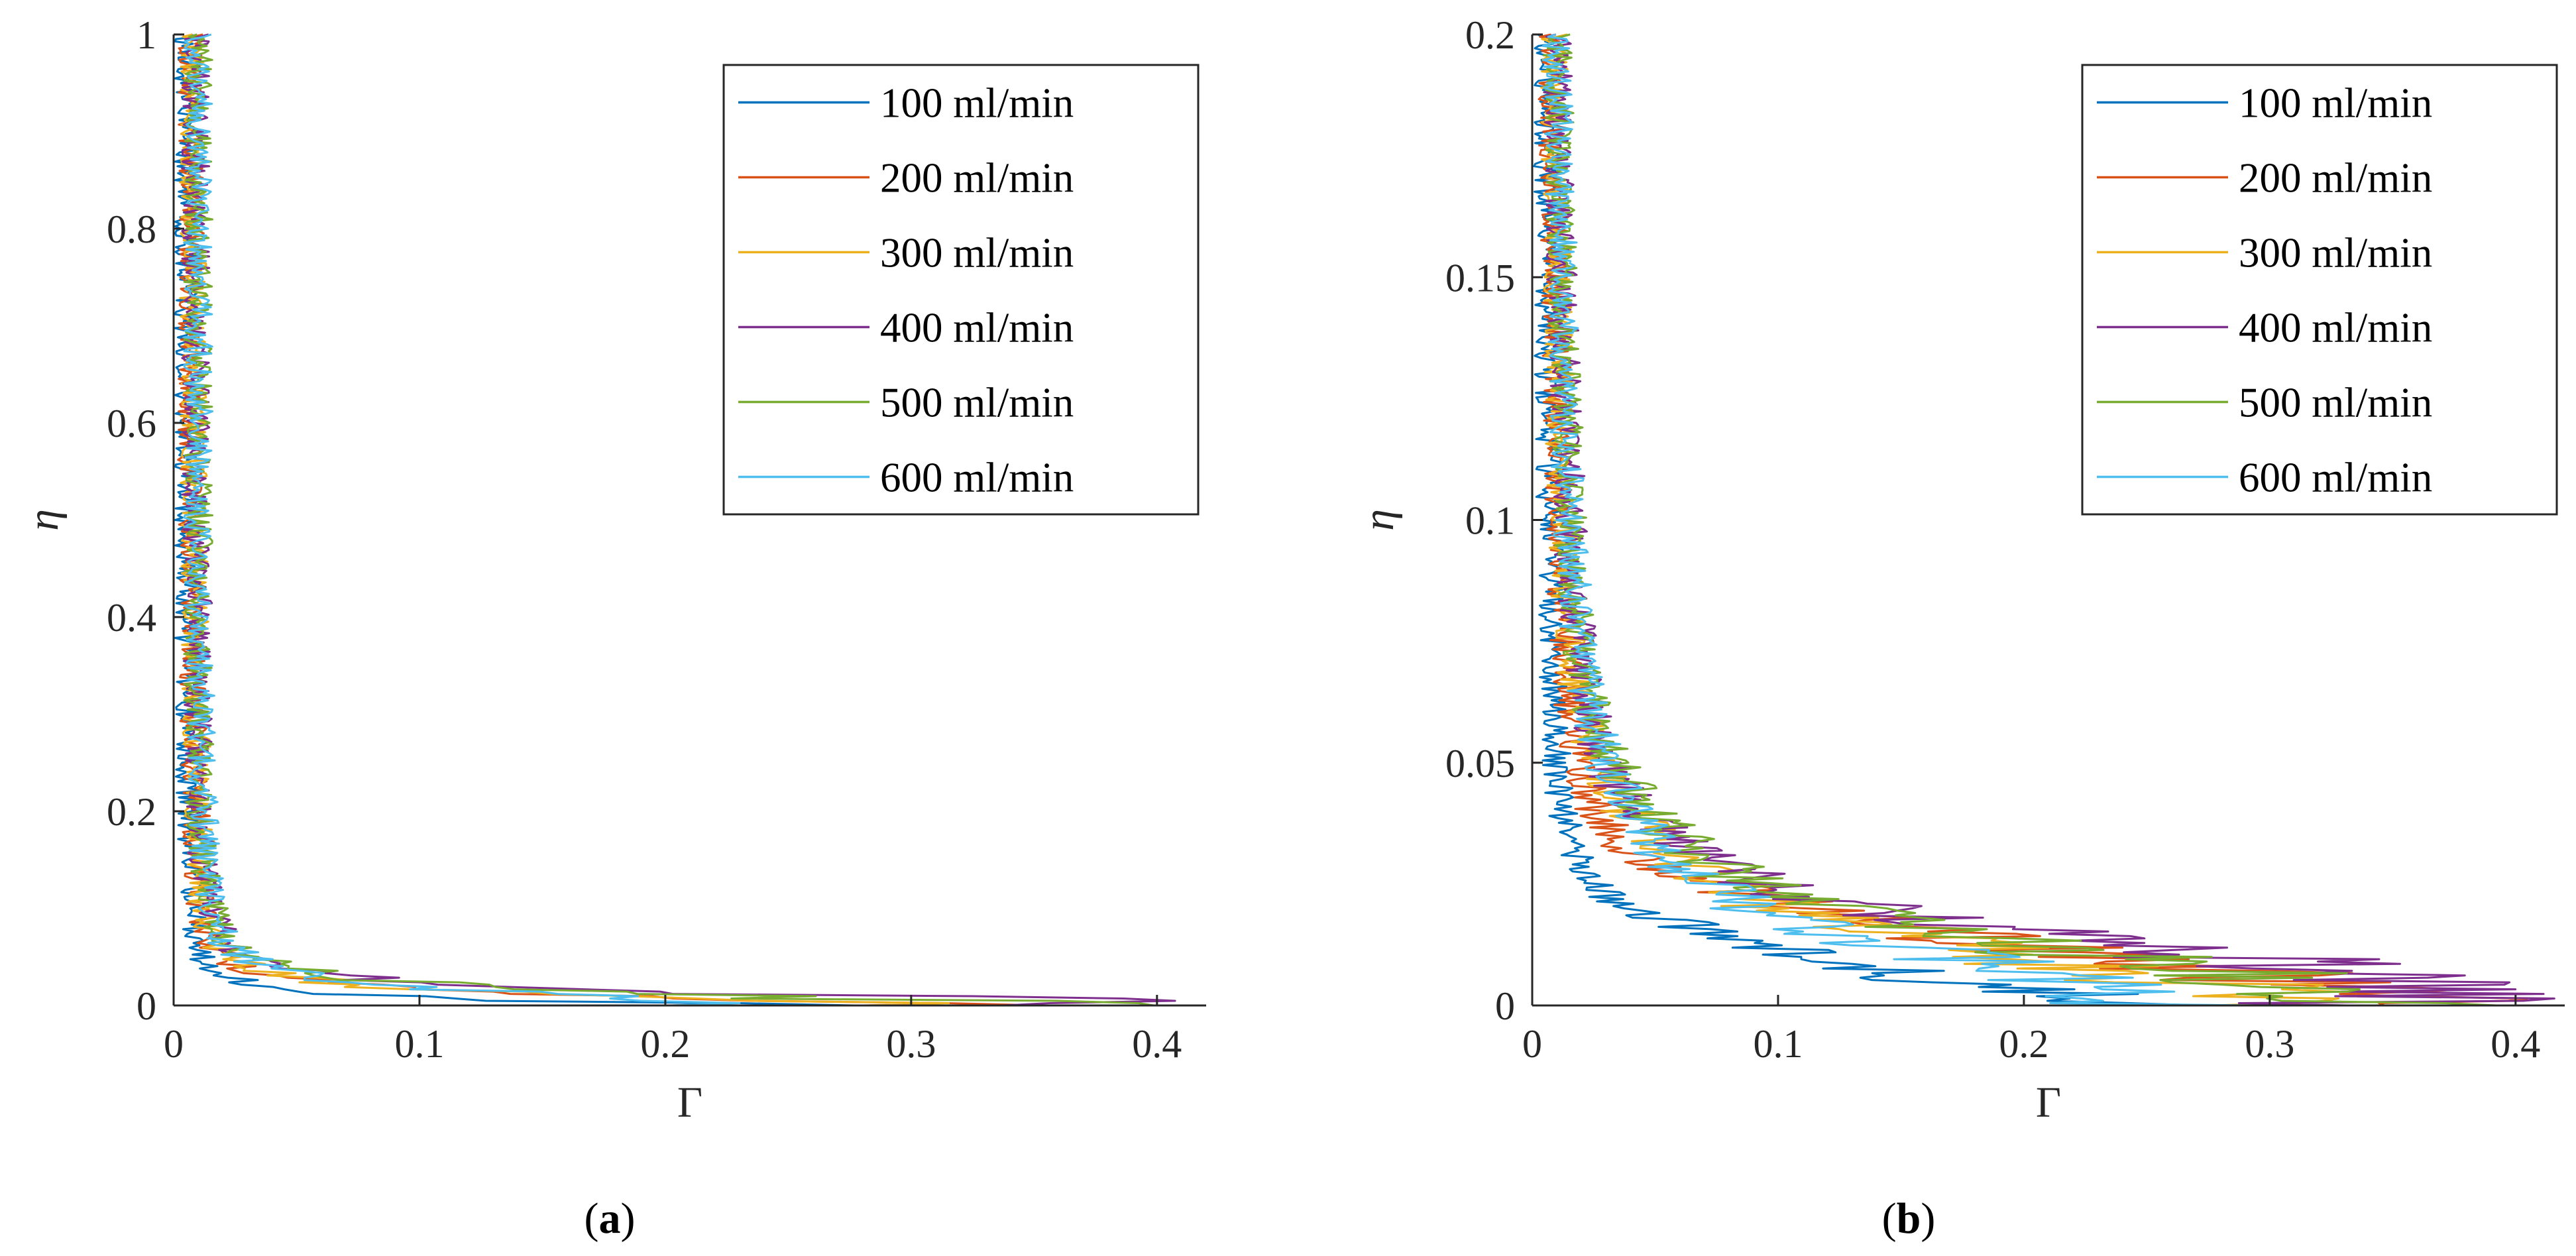  Describe the element at coordinates (1490, 521) in the screenshot. I see `panel-b-y-tick-label: 0.1` at that location.